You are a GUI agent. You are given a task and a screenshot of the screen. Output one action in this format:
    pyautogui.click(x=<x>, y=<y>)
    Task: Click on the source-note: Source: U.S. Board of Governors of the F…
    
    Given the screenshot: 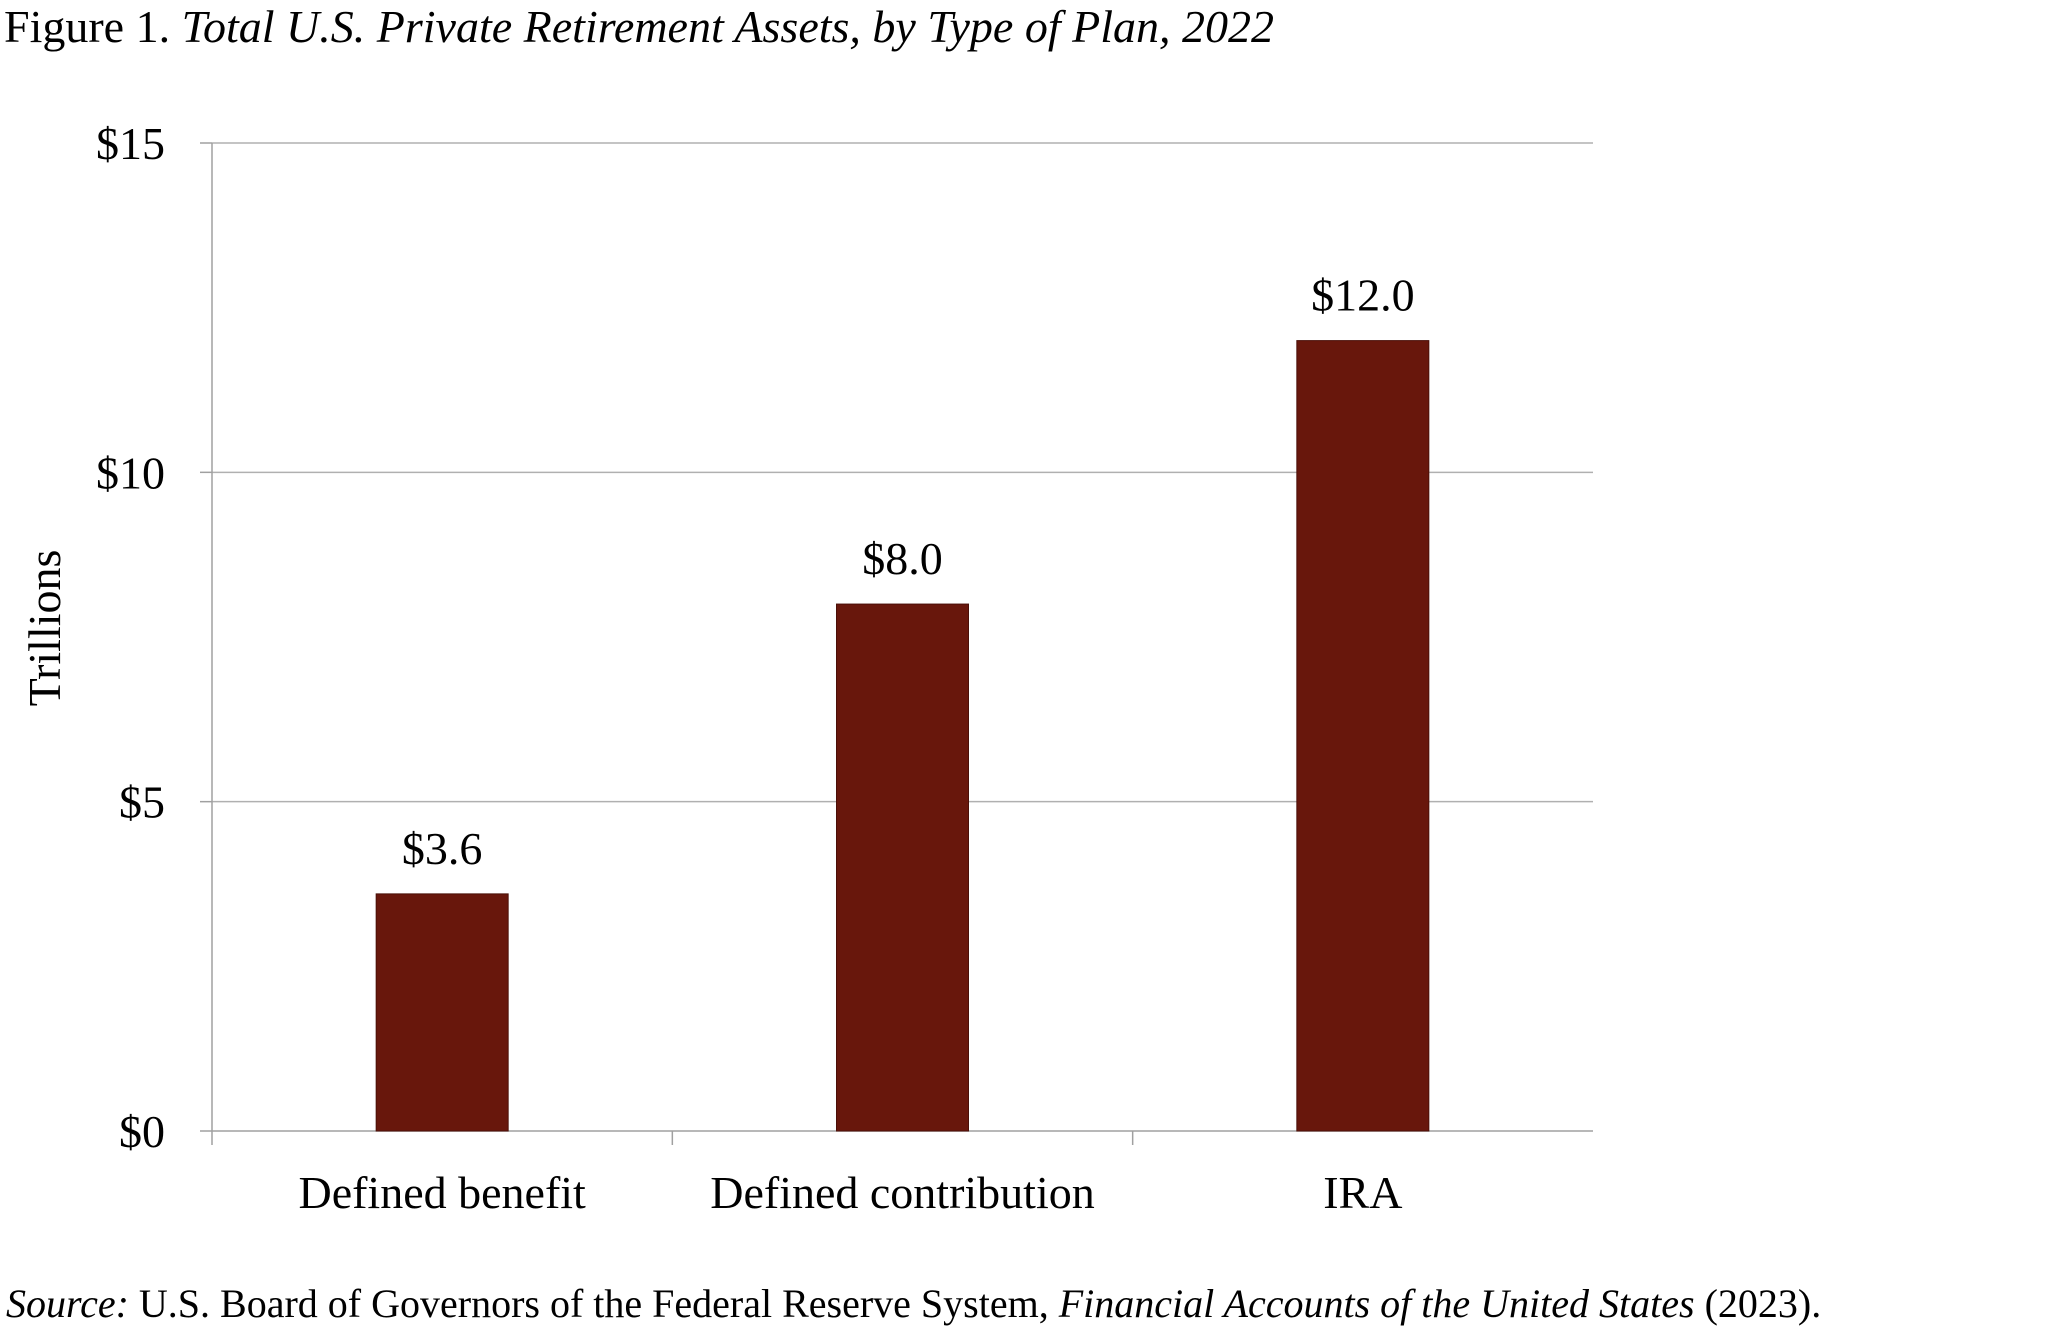 What is the action you would take?
    pyautogui.click(x=913, y=1303)
    